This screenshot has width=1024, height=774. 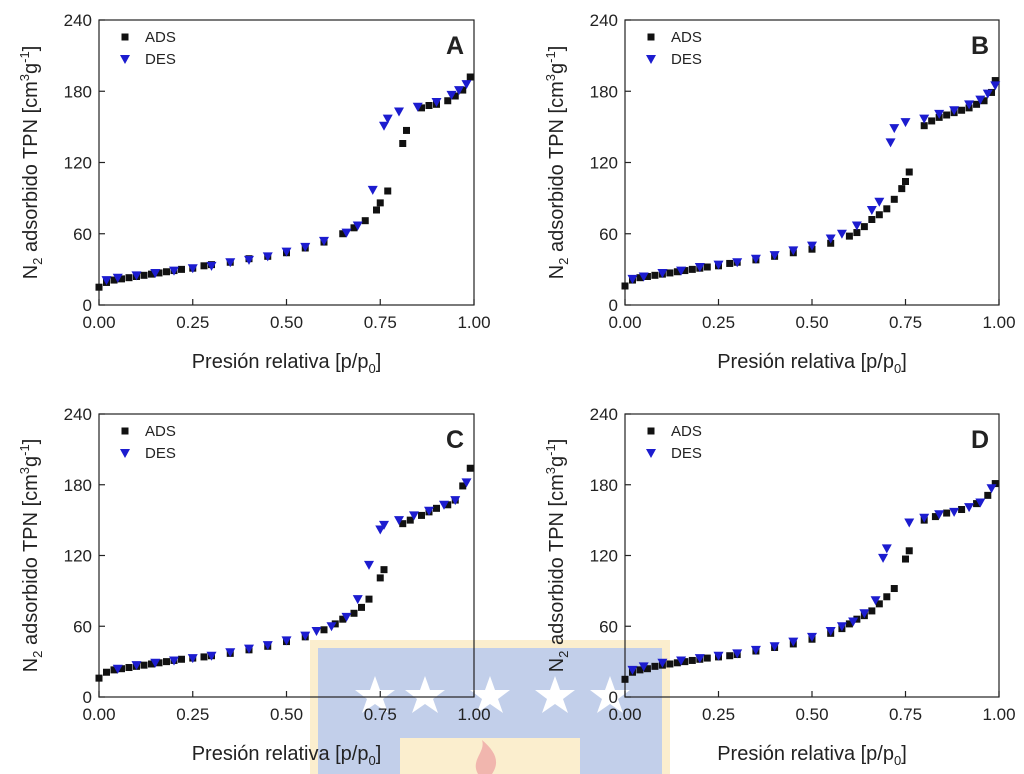 What do you see at coordinates (557, 556) in the screenshot?
I see `y-axis-label: N2 adsorbido TPN [cm3g-1]` at bounding box center [557, 556].